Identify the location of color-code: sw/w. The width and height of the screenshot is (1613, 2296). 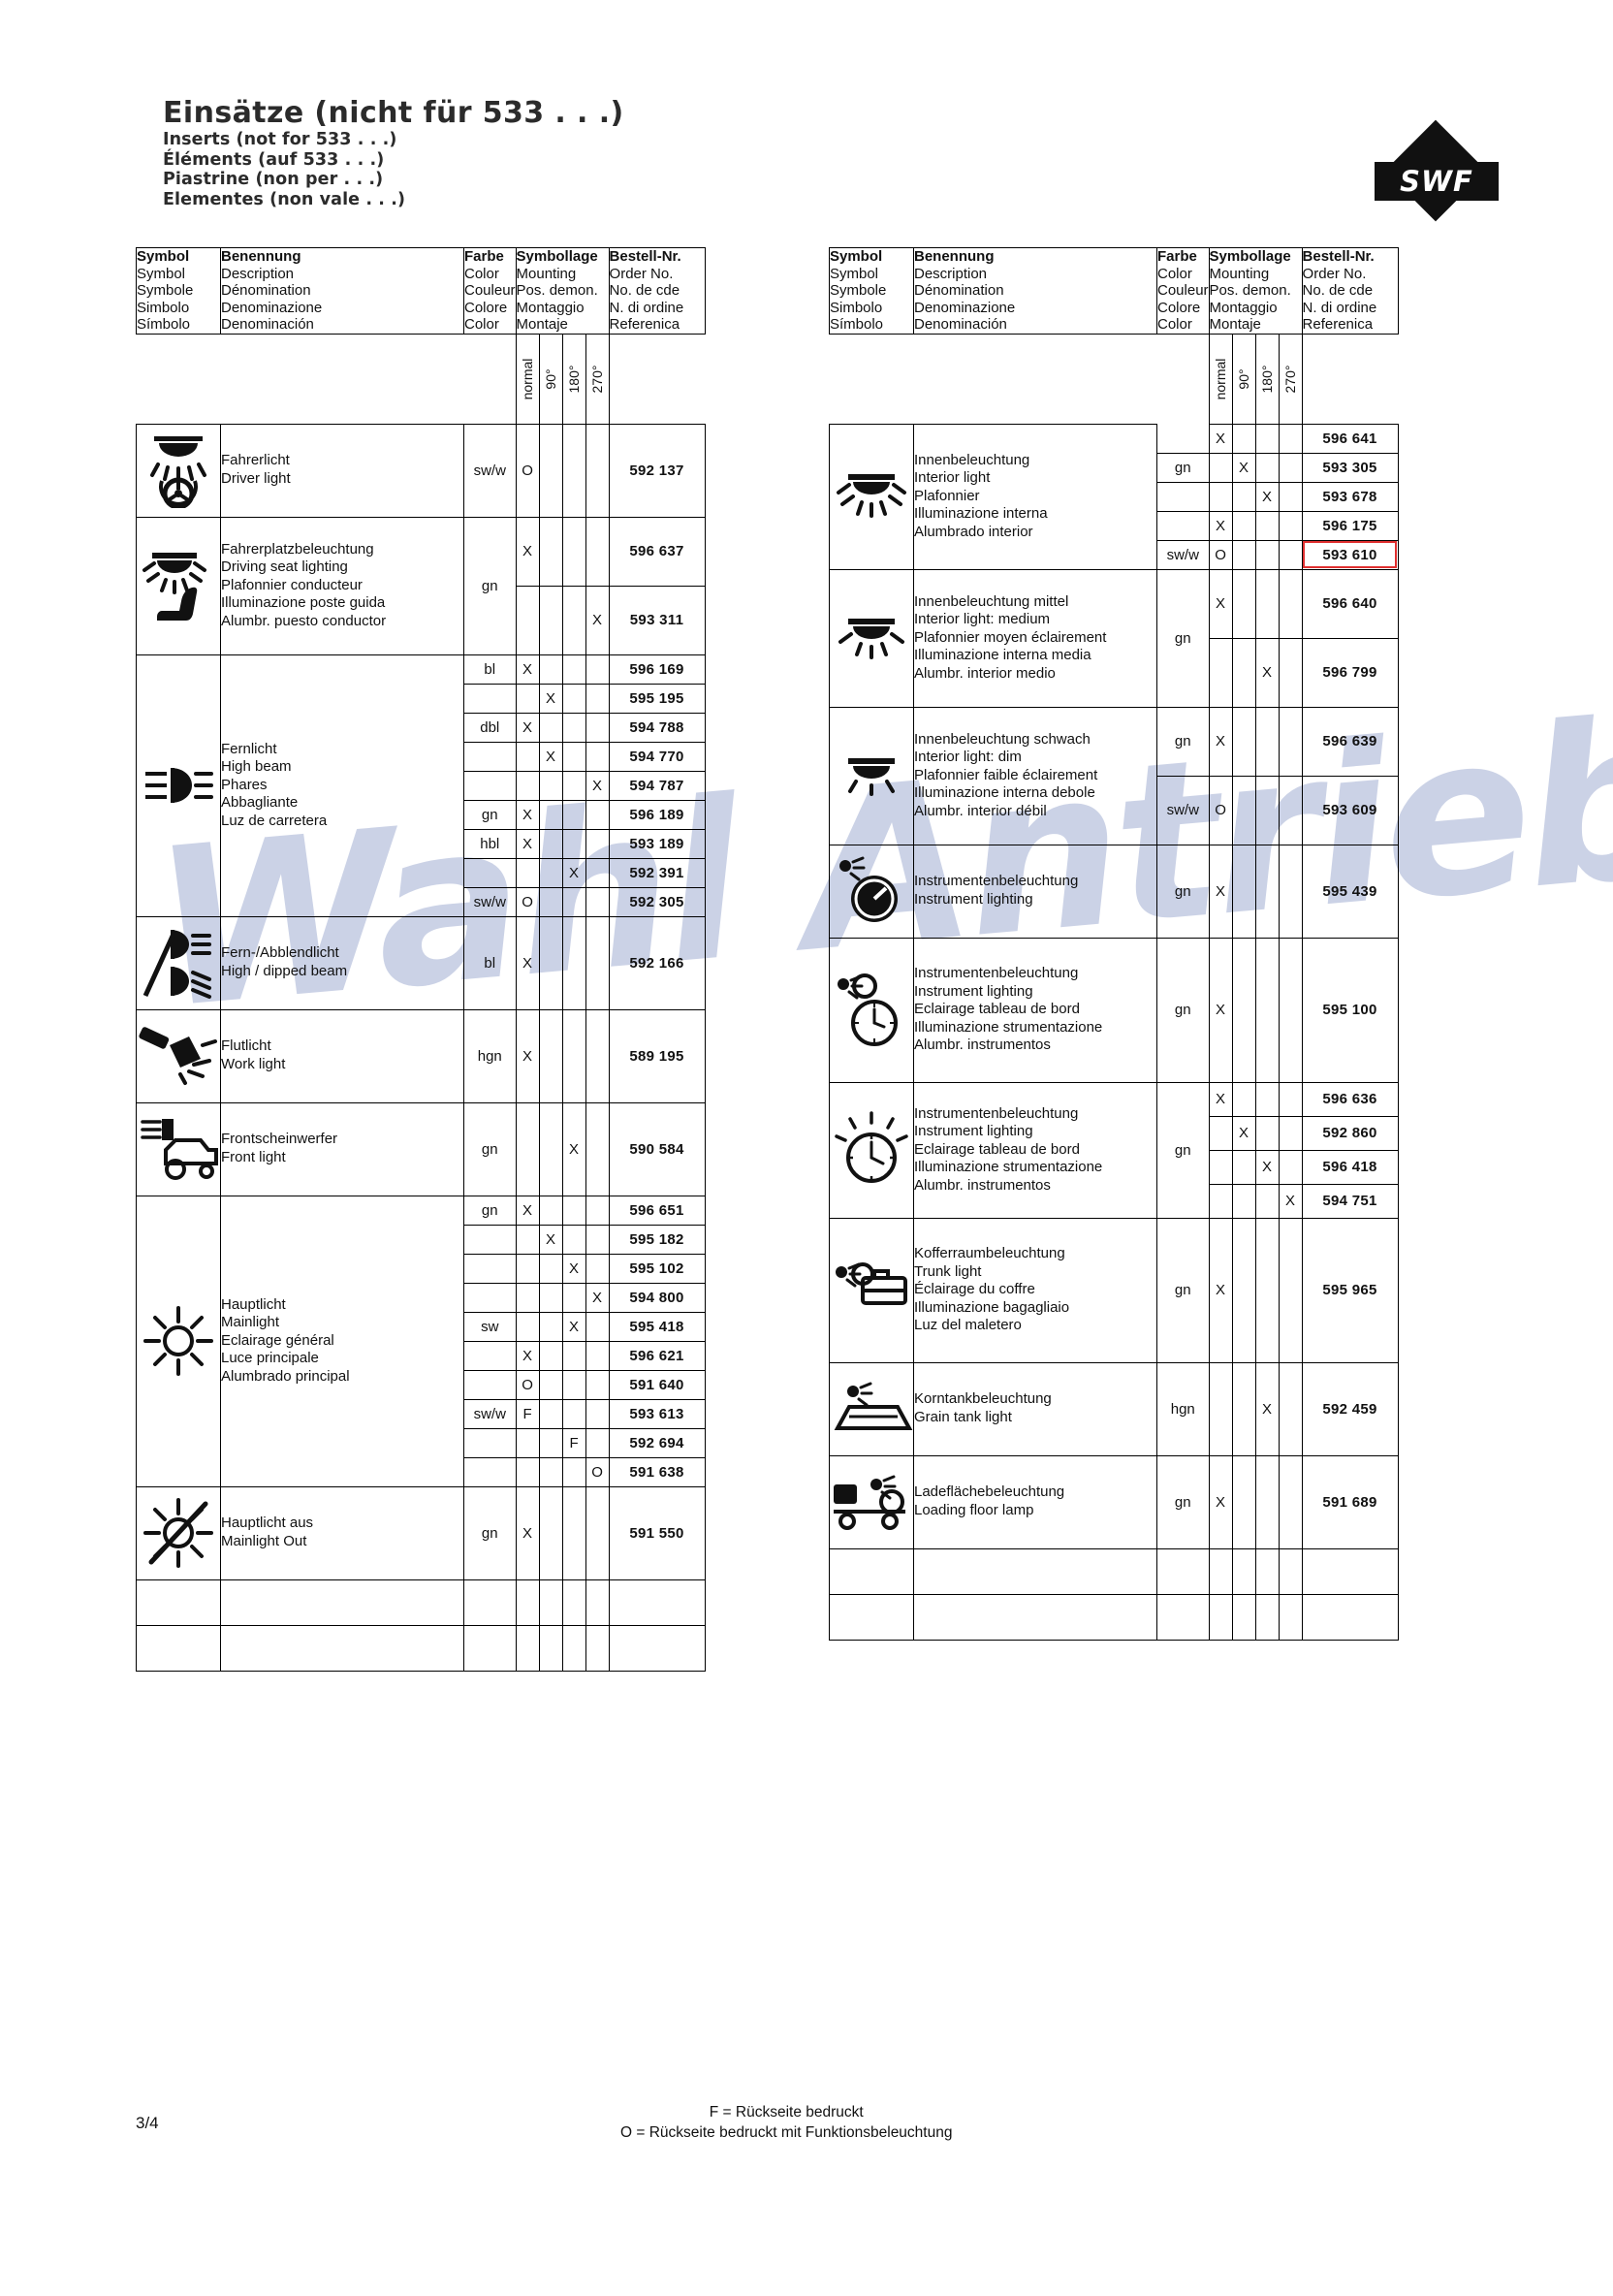
(1183, 554).